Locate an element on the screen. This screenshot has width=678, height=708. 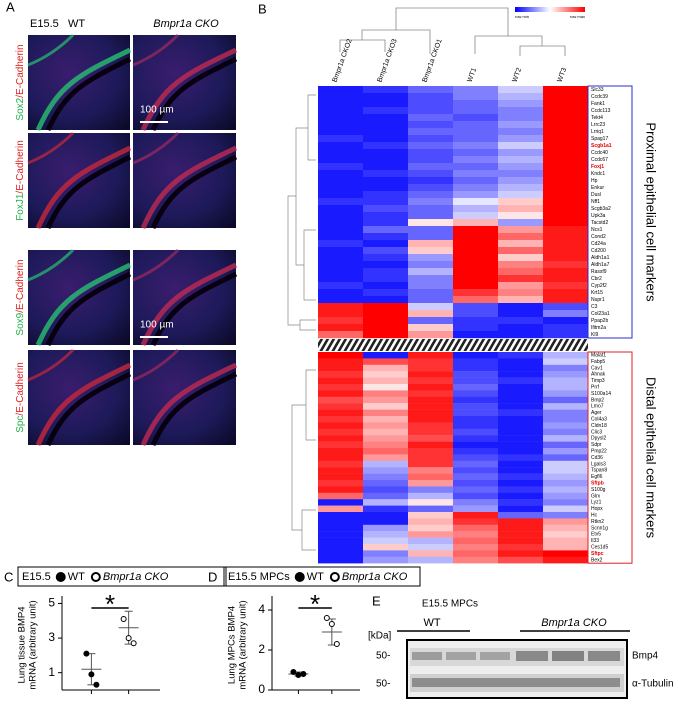
gene-label: Hc is located at coordinates (594, 516).